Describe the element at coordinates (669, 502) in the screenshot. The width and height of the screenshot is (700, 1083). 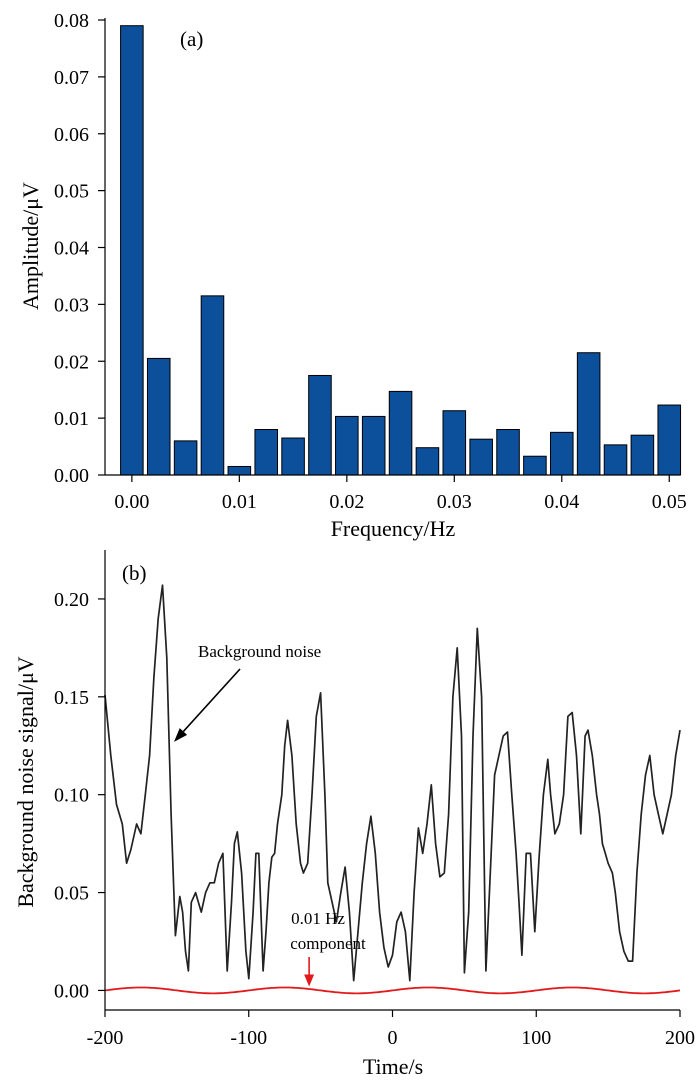
I see `x-tick-label: 0.05` at that location.